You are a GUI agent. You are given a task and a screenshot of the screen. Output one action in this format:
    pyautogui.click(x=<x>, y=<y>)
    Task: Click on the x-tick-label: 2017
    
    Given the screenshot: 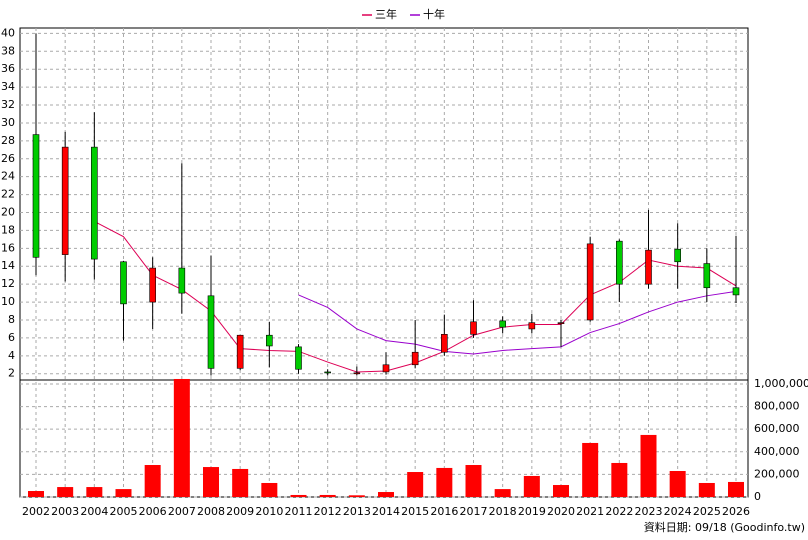 What is the action you would take?
    pyautogui.click(x=474, y=511)
    